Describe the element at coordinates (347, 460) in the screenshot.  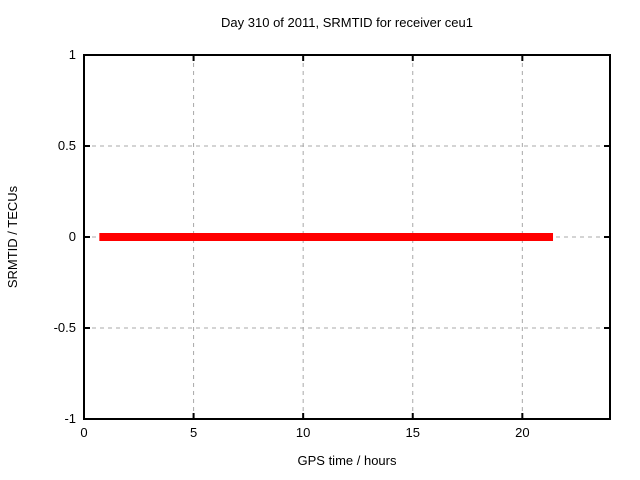
I see `x-axis-label: GPS time / hours` at that location.